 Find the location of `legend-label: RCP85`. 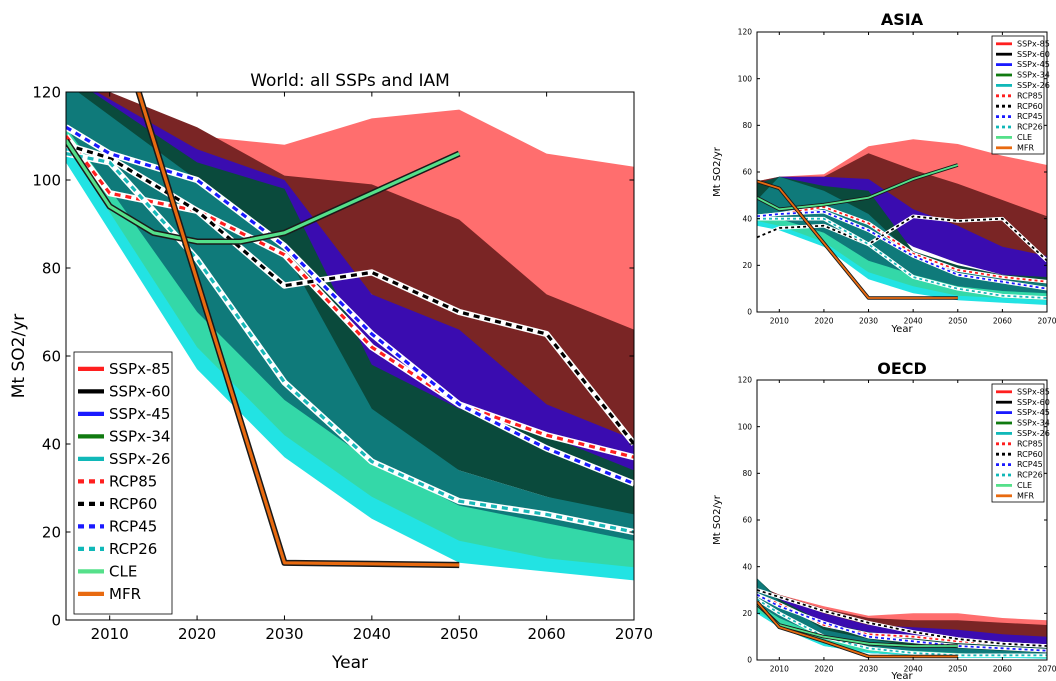

legend-label: RCP85 is located at coordinates (1030, 443).